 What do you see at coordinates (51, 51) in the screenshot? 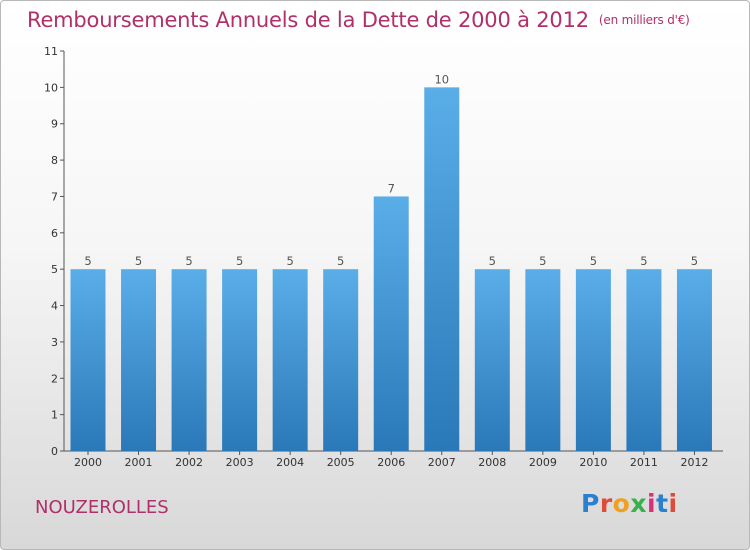
I see `y-tick-label: 11` at bounding box center [51, 51].